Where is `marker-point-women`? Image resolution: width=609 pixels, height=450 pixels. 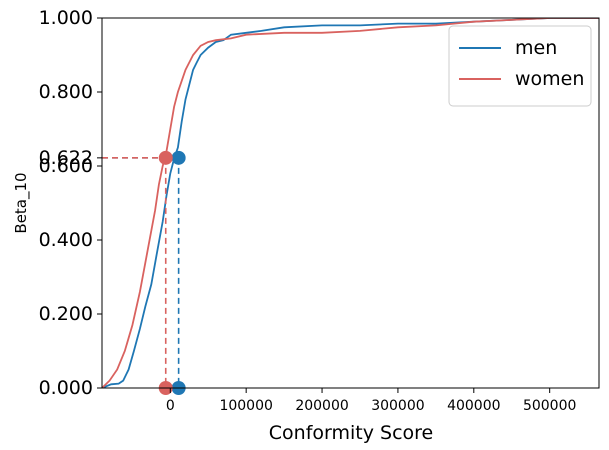 marker-point-women is located at coordinates (165, 157).